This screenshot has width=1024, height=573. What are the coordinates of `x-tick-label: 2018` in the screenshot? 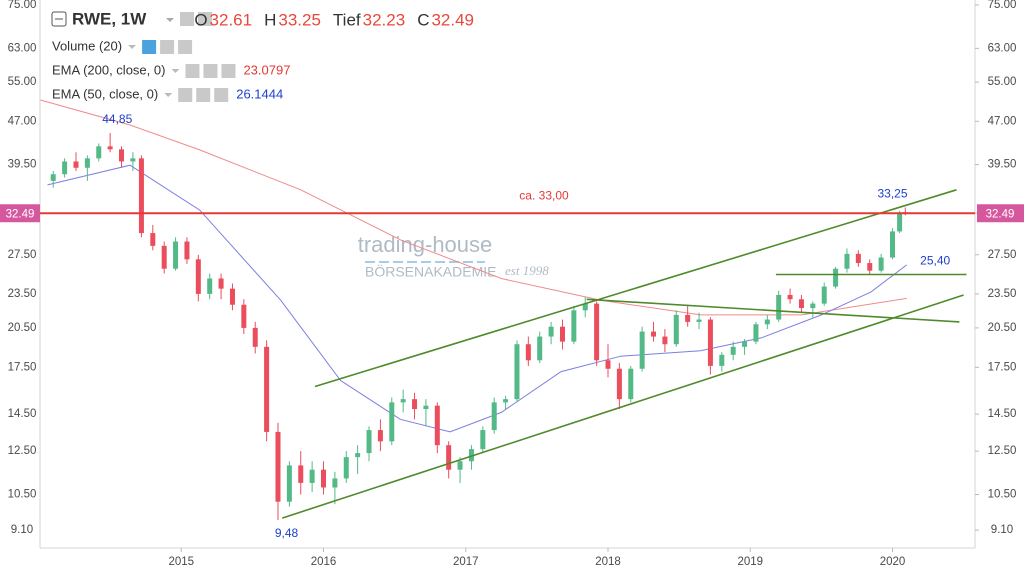 It's located at (608, 562).